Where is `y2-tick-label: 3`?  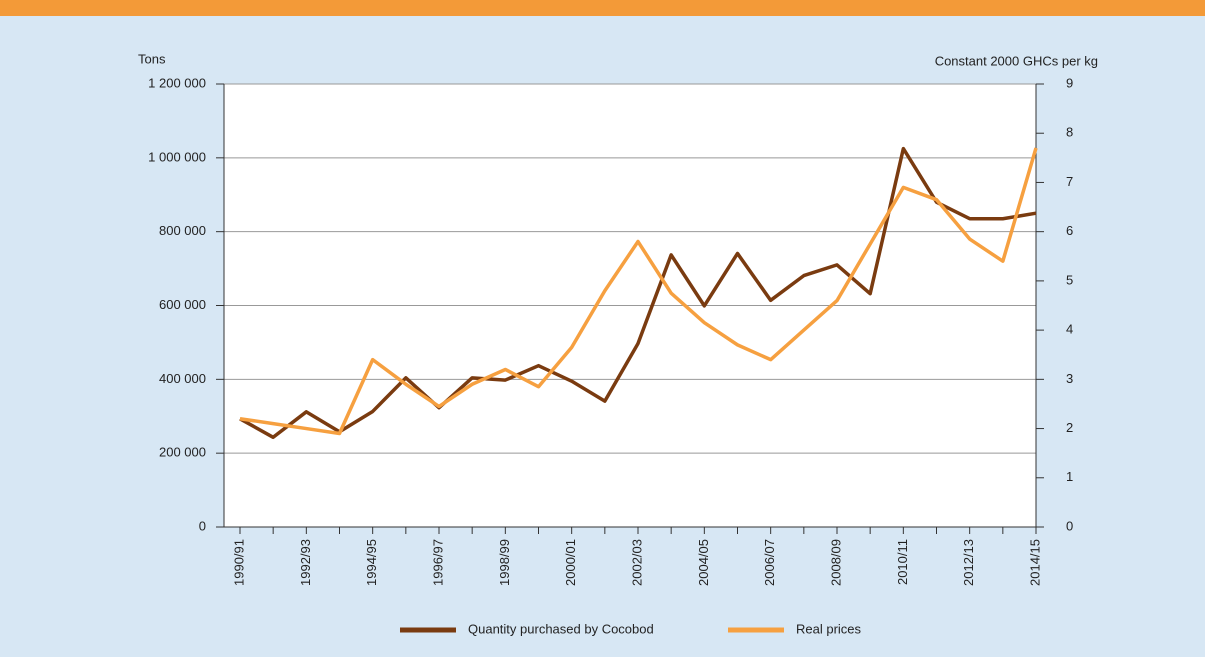
y2-tick-label: 3 is located at coordinates (1069, 378).